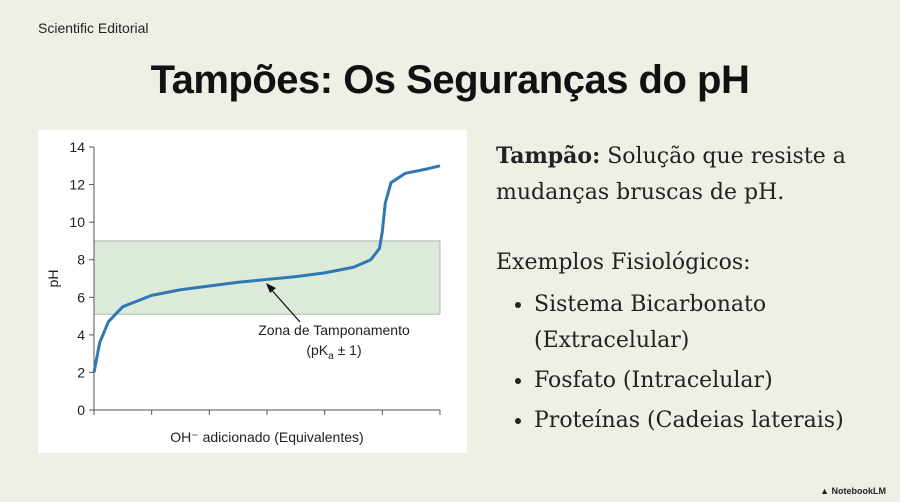  What do you see at coordinates (81, 335) in the screenshot?
I see `y-tick-label: 4` at bounding box center [81, 335].